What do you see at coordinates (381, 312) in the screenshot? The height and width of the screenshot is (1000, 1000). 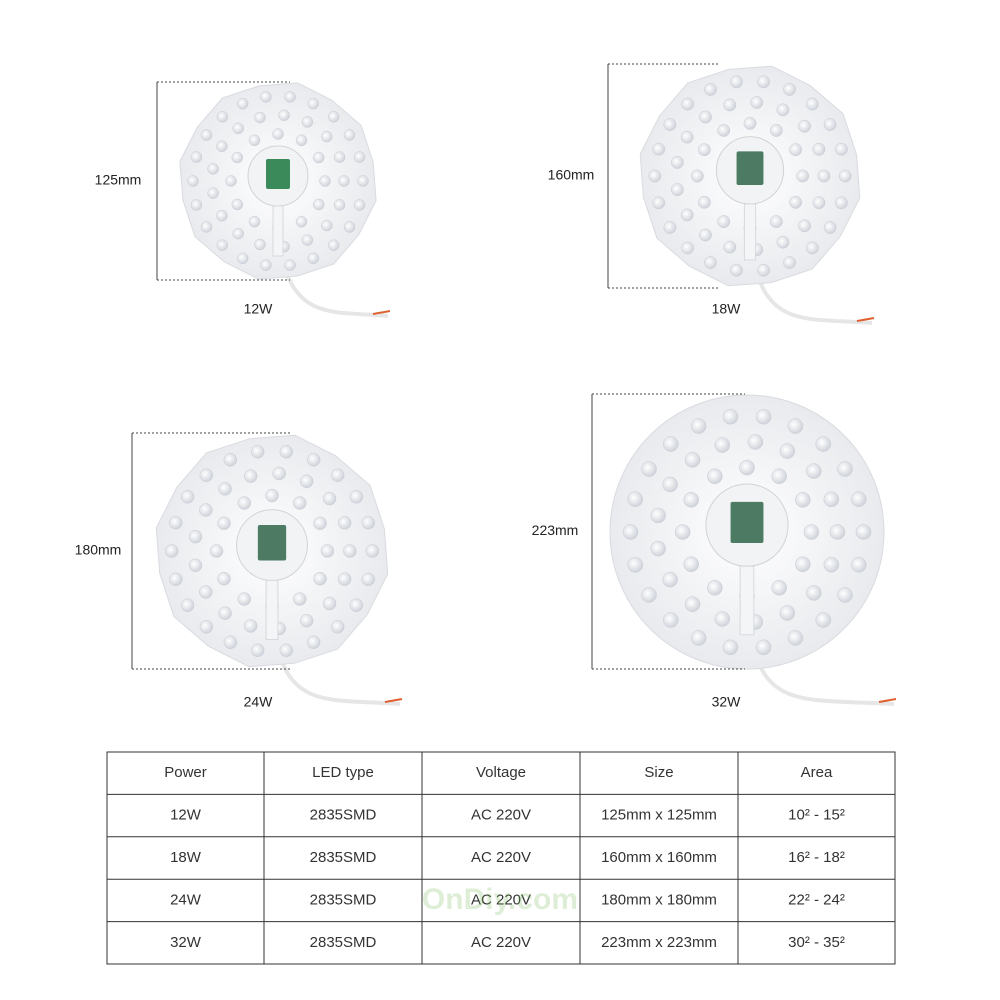 I see `wire` at bounding box center [381, 312].